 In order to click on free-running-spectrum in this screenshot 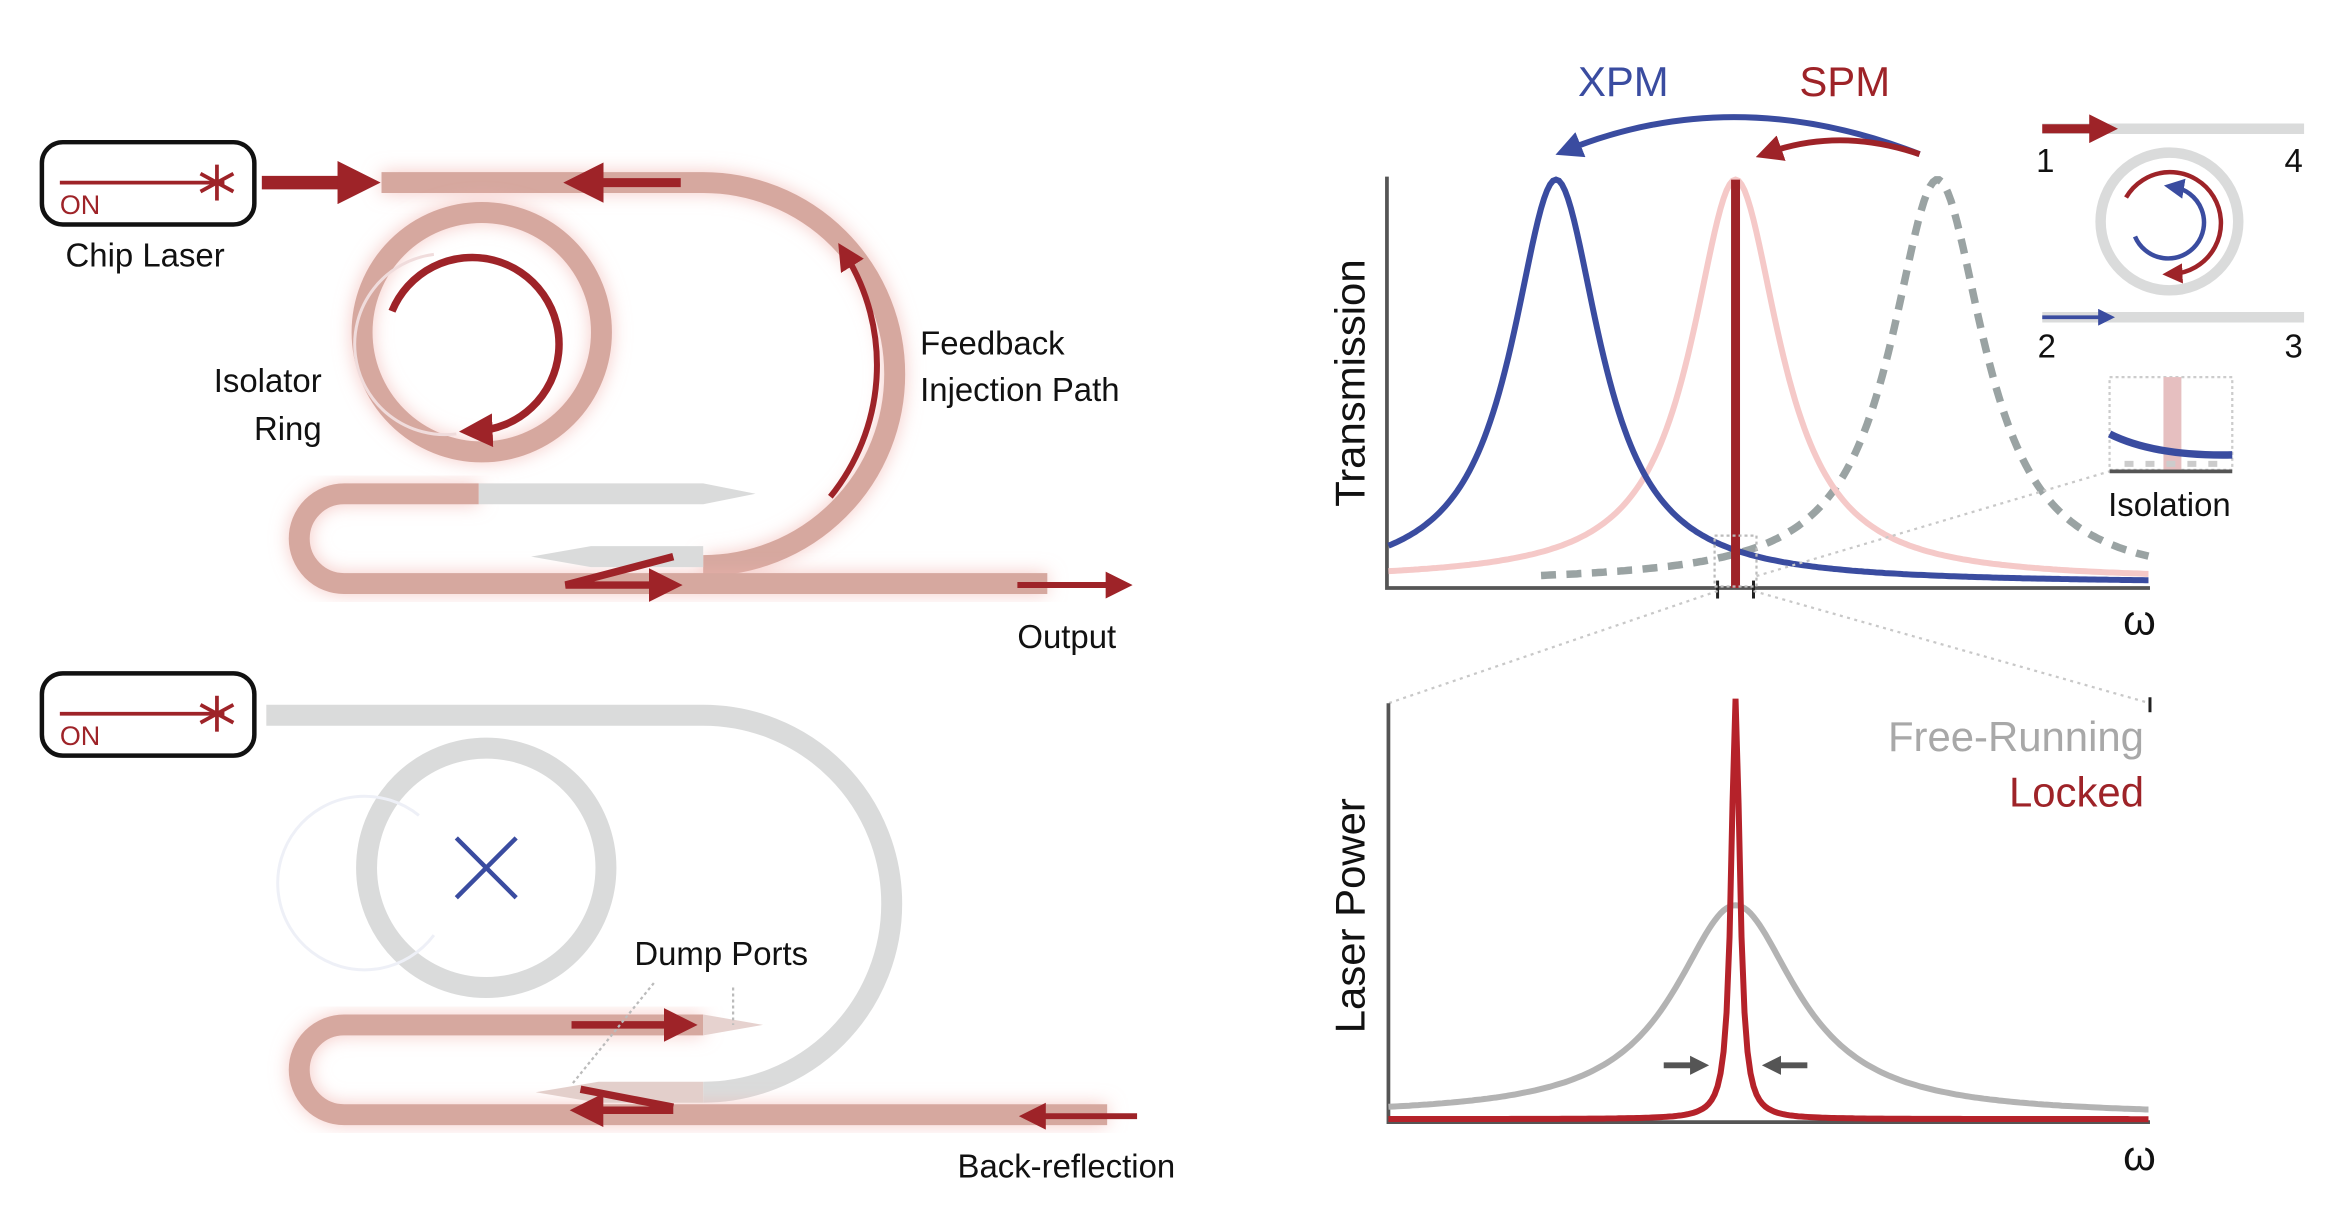, I will do `click(1768, 1007)`.